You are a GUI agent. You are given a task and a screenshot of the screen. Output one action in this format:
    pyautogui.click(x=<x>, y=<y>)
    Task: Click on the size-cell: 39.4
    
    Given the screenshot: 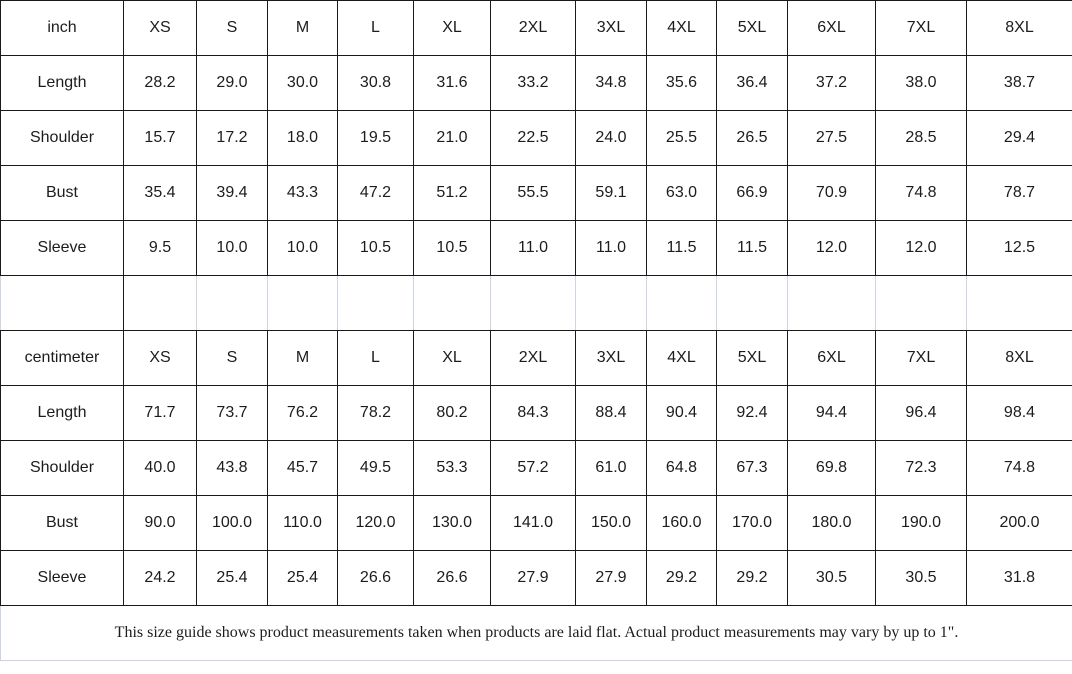 What is the action you would take?
    pyautogui.click(x=232, y=193)
    